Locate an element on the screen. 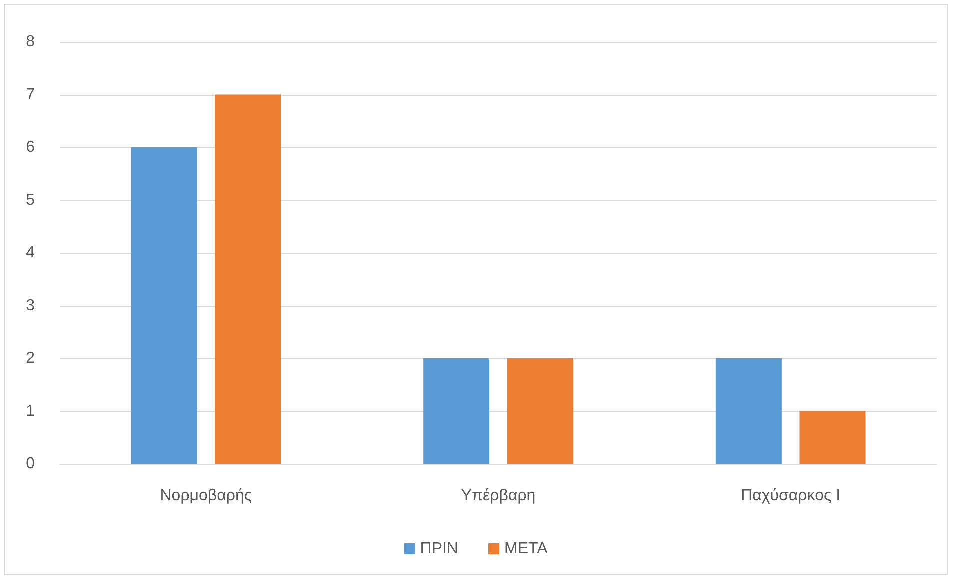  y-tick-label: 5 is located at coordinates (31, 200).